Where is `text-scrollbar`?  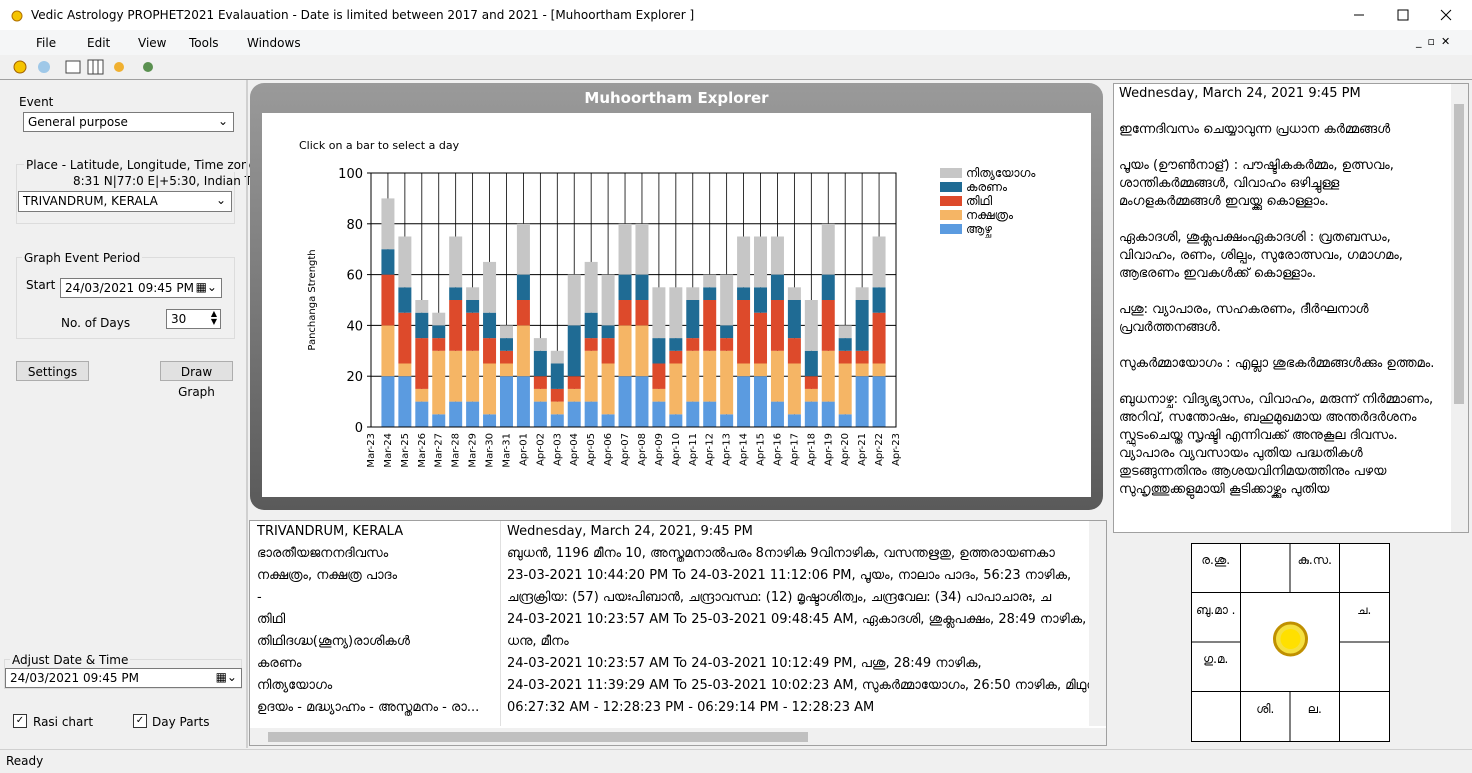
text-scrollbar is located at coordinates (1459, 308).